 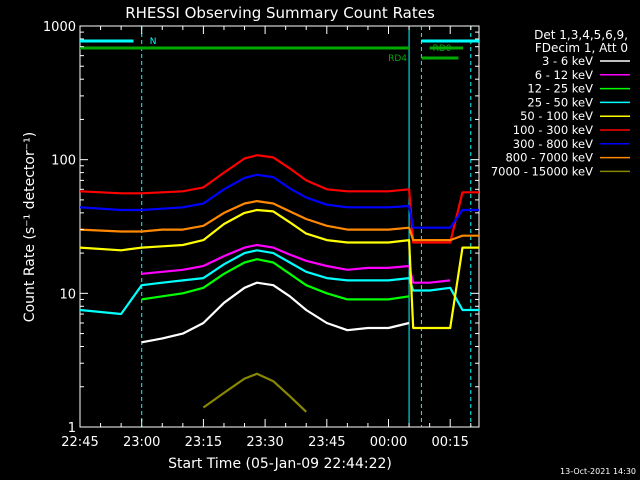 I want to click on y-tick-label-1: 1, so click(x=72, y=428).